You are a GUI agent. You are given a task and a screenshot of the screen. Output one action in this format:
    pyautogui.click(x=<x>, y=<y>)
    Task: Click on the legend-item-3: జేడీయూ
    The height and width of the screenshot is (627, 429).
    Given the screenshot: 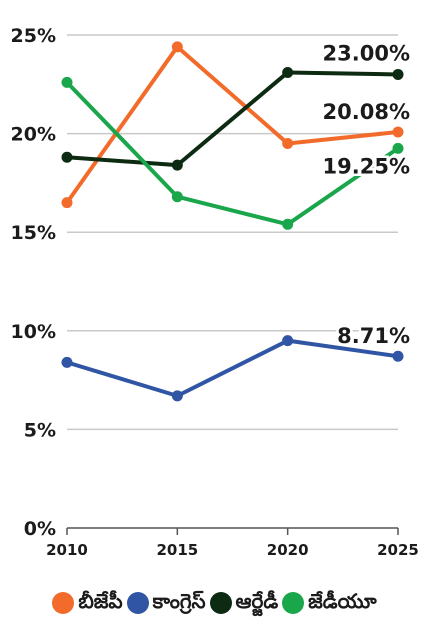 What is the action you would take?
    pyautogui.click(x=329, y=603)
    